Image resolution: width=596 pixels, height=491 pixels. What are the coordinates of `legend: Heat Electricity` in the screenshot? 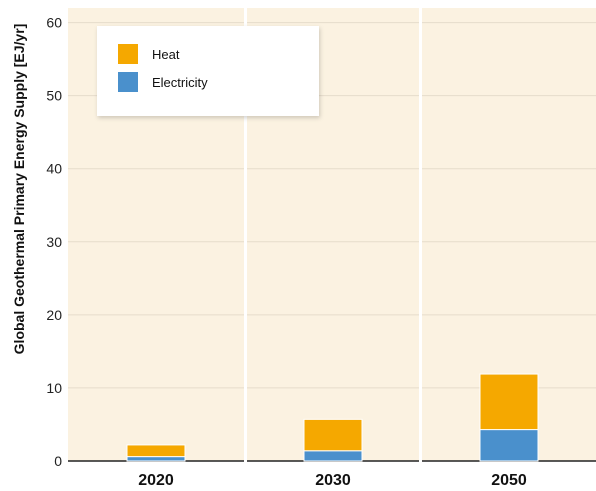 It's located at (208, 71).